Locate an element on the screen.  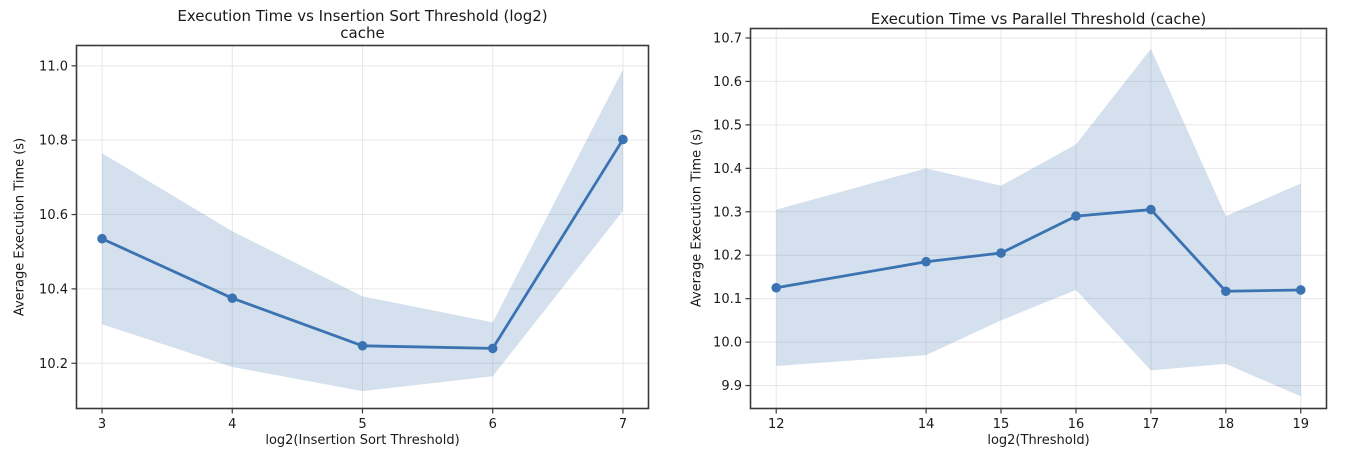
y-tick-label: 9.9 is located at coordinates (731, 386).